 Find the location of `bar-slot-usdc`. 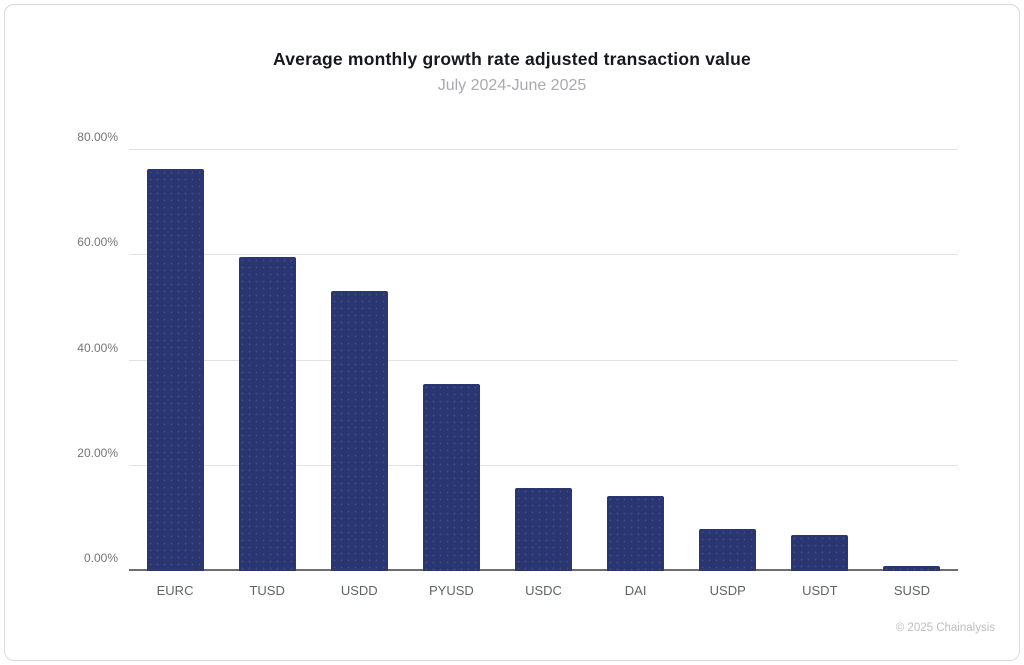

bar-slot-usdc is located at coordinates (543, 360).